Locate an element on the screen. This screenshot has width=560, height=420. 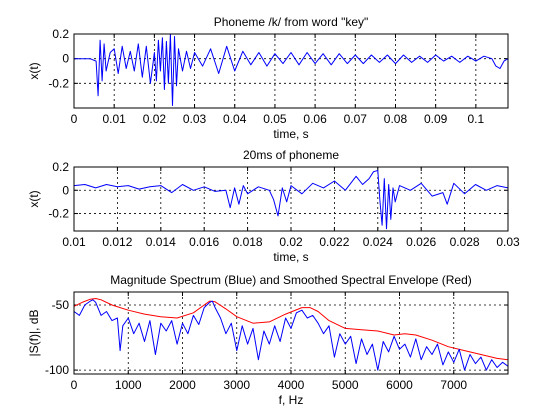
x-tick-label: 7000 is located at coordinates (453, 385).